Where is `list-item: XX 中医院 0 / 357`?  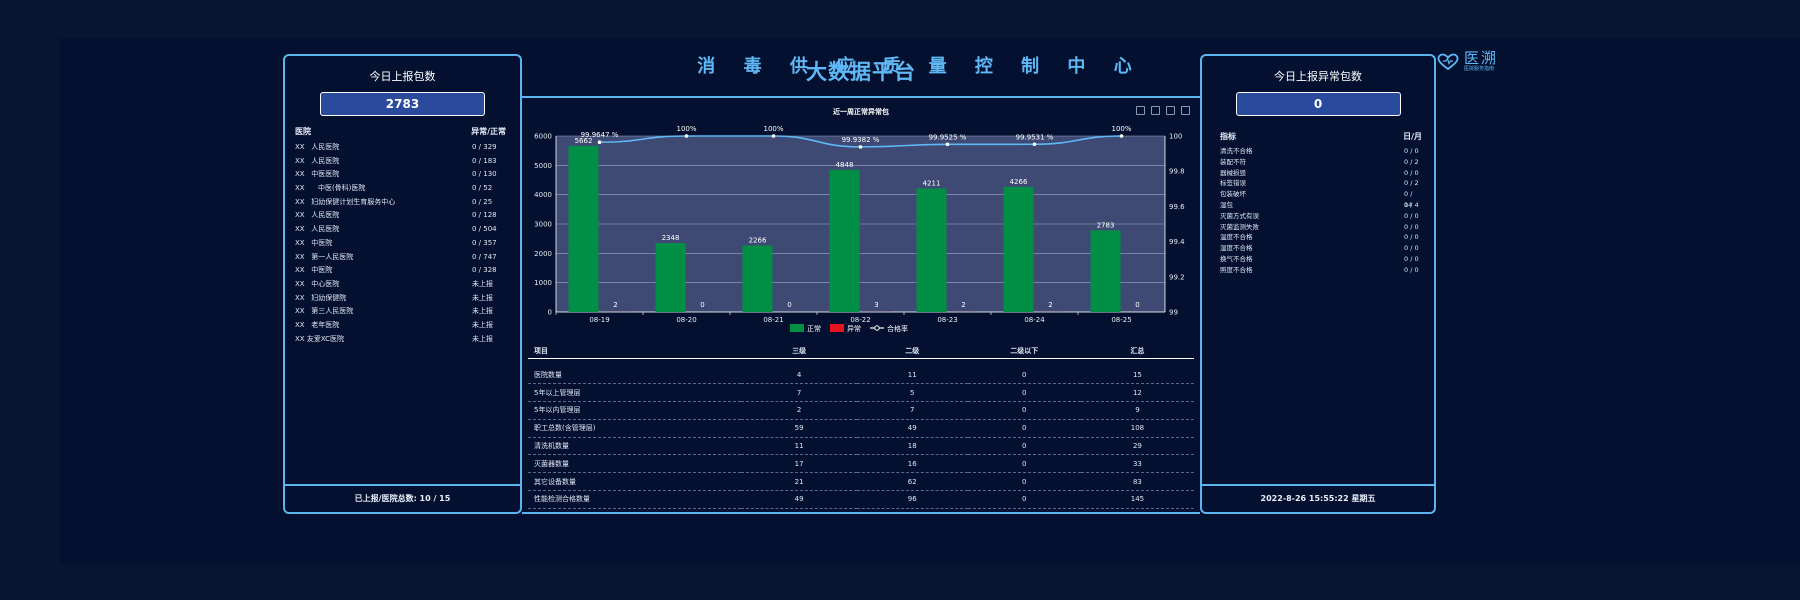 list-item: XX 中医院 0 / 357 is located at coordinates (400, 244).